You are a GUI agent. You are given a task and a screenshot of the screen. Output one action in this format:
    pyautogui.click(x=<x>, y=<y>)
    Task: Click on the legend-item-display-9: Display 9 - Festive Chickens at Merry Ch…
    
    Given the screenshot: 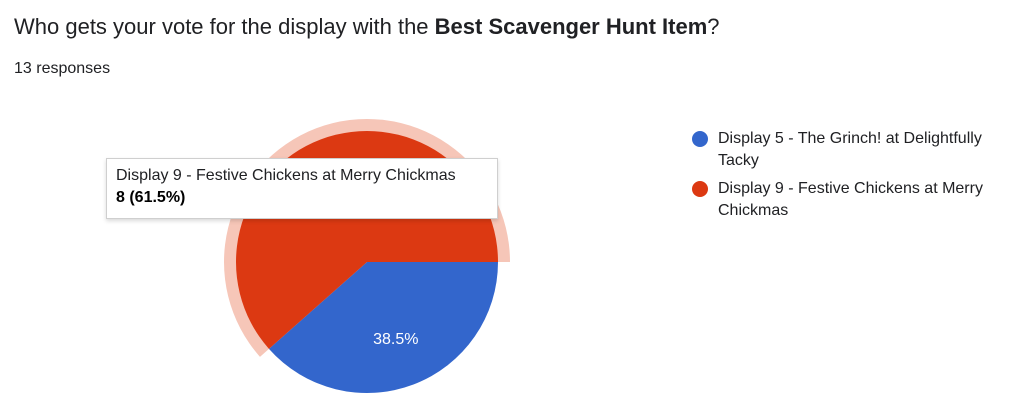 What is the action you would take?
    pyautogui.click(x=853, y=200)
    